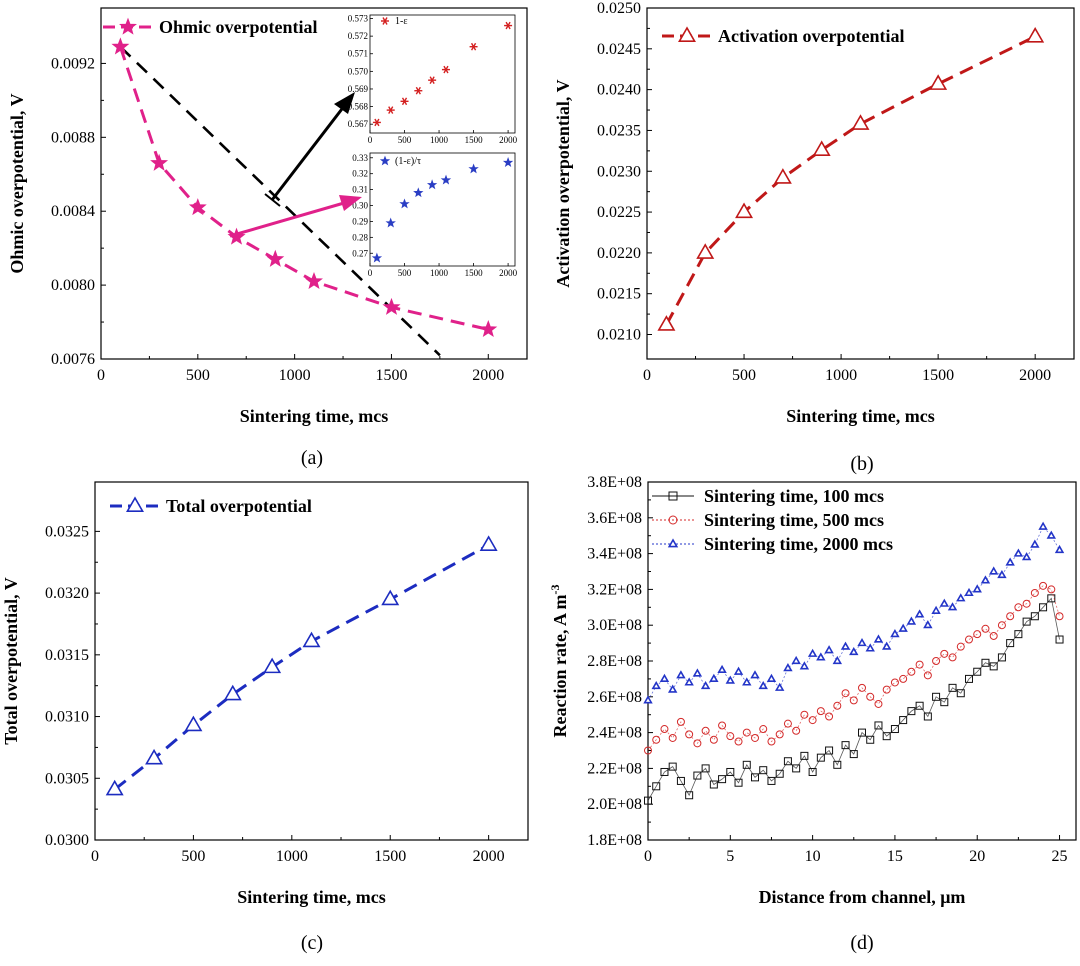 The height and width of the screenshot is (966, 1080). Describe the element at coordinates (619, 90) in the screenshot. I see `y-tick-label: 0.0240` at that location.